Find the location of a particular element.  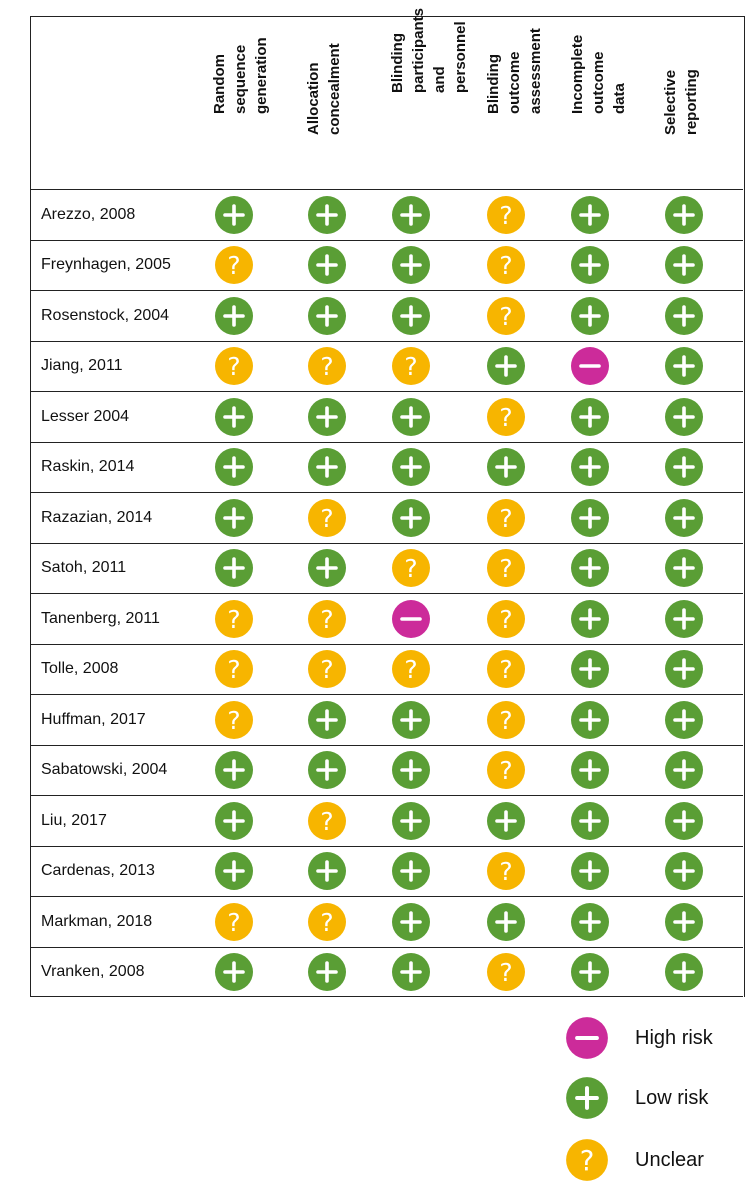

legend-label: Low risk is located at coordinates (672, 1097).